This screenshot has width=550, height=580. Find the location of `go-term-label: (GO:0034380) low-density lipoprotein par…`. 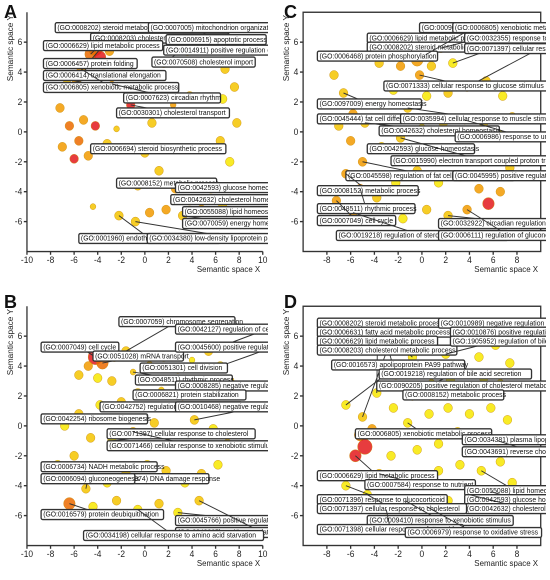

go-term-label: (GO:0034380) low-density lipoprotein par… is located at coordinates (208, 239).